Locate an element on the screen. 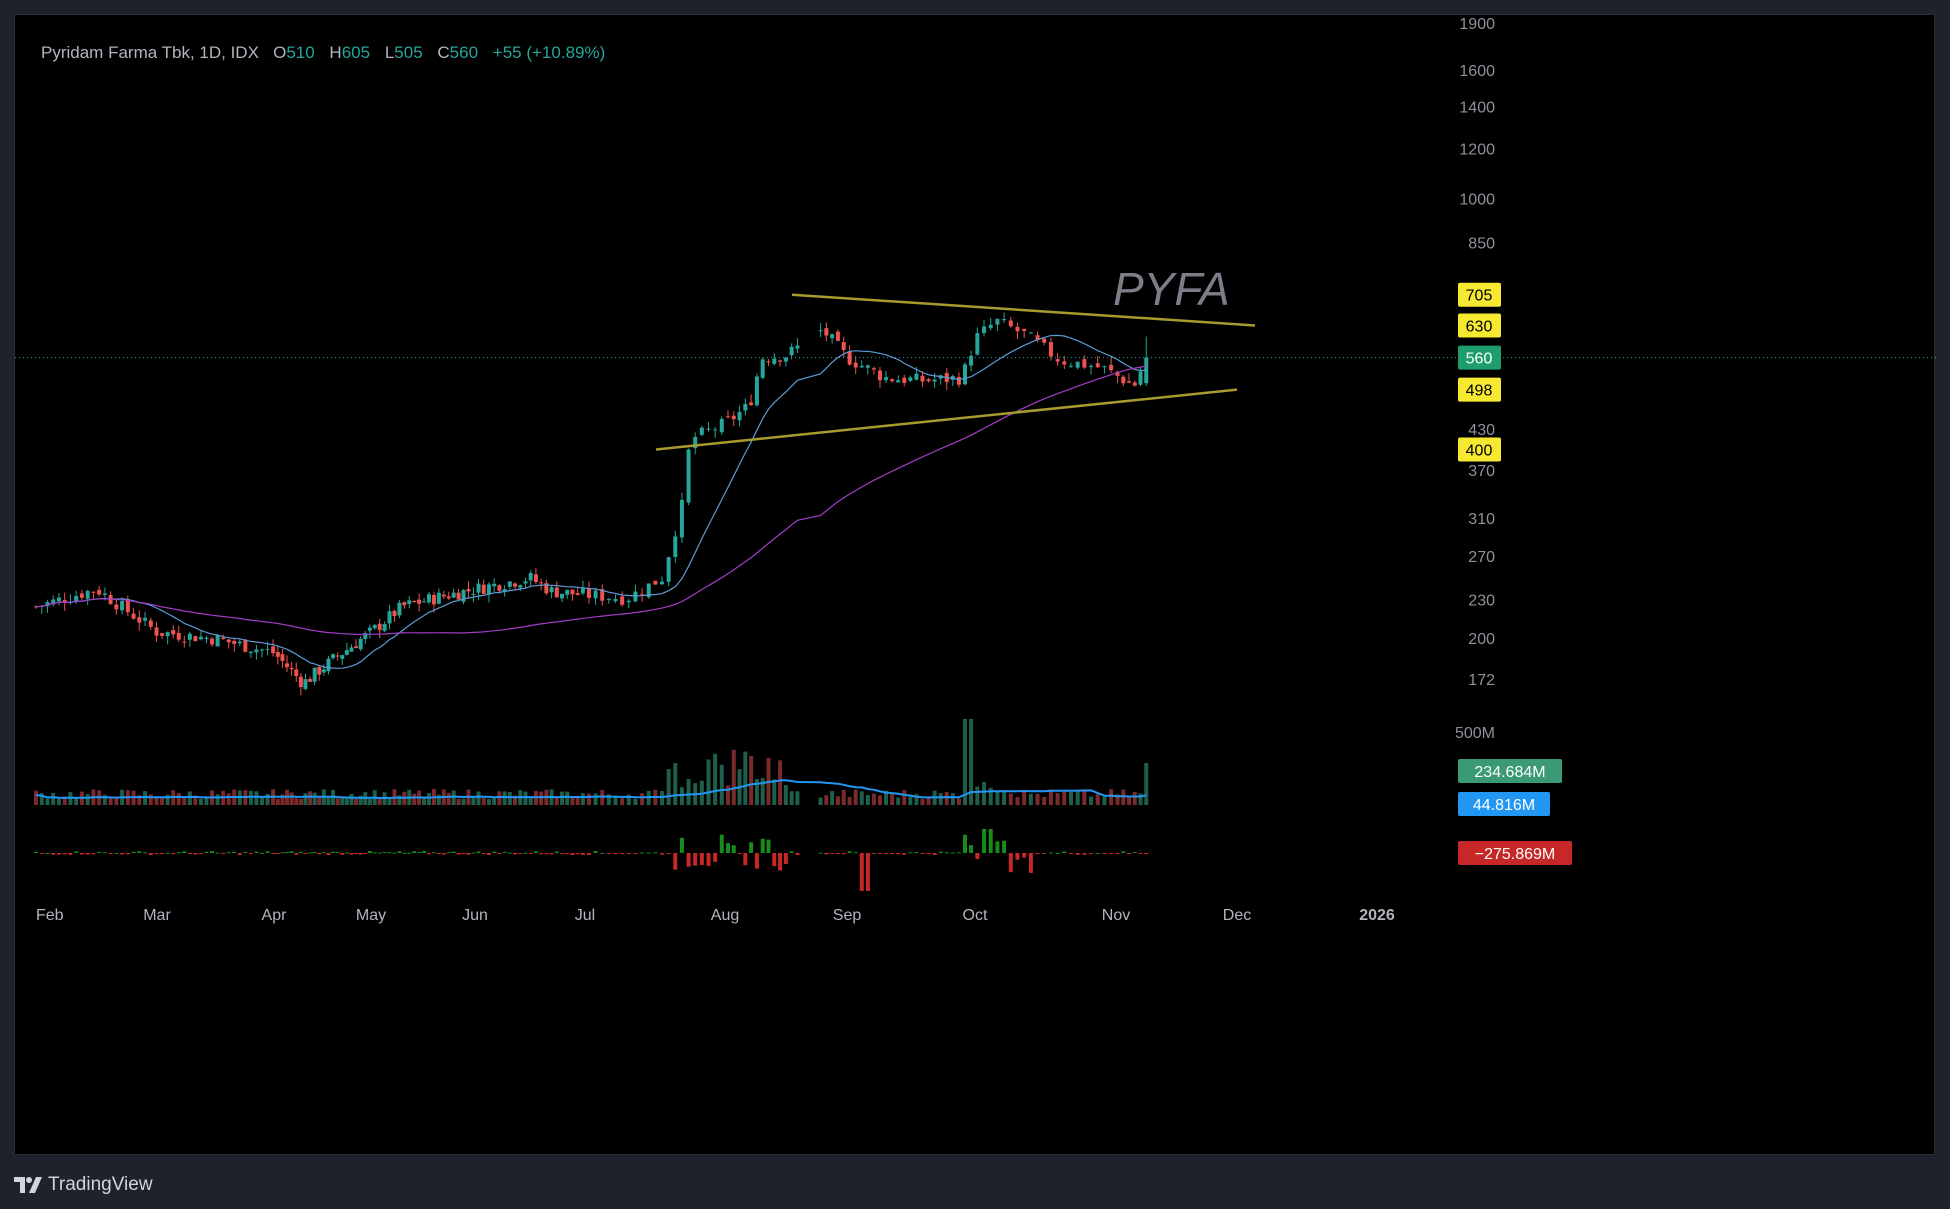  open-label: O is located at coordinates (280, 52).